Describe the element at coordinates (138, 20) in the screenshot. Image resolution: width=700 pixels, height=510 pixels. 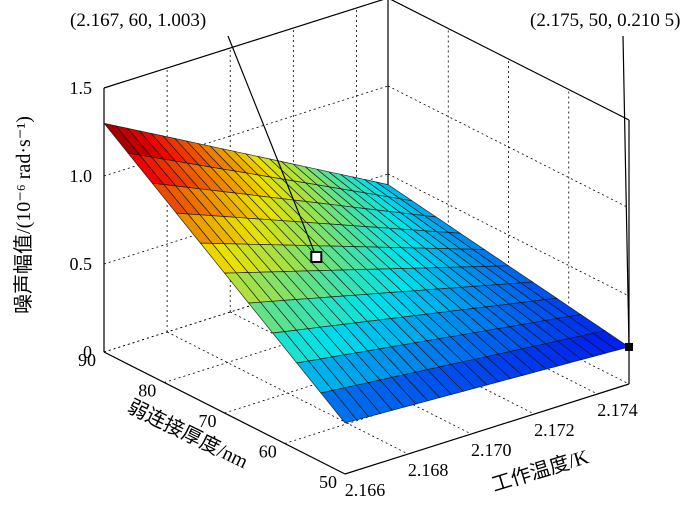
I see `annotation-label: (2.167, 60, 1.003)` at that location.